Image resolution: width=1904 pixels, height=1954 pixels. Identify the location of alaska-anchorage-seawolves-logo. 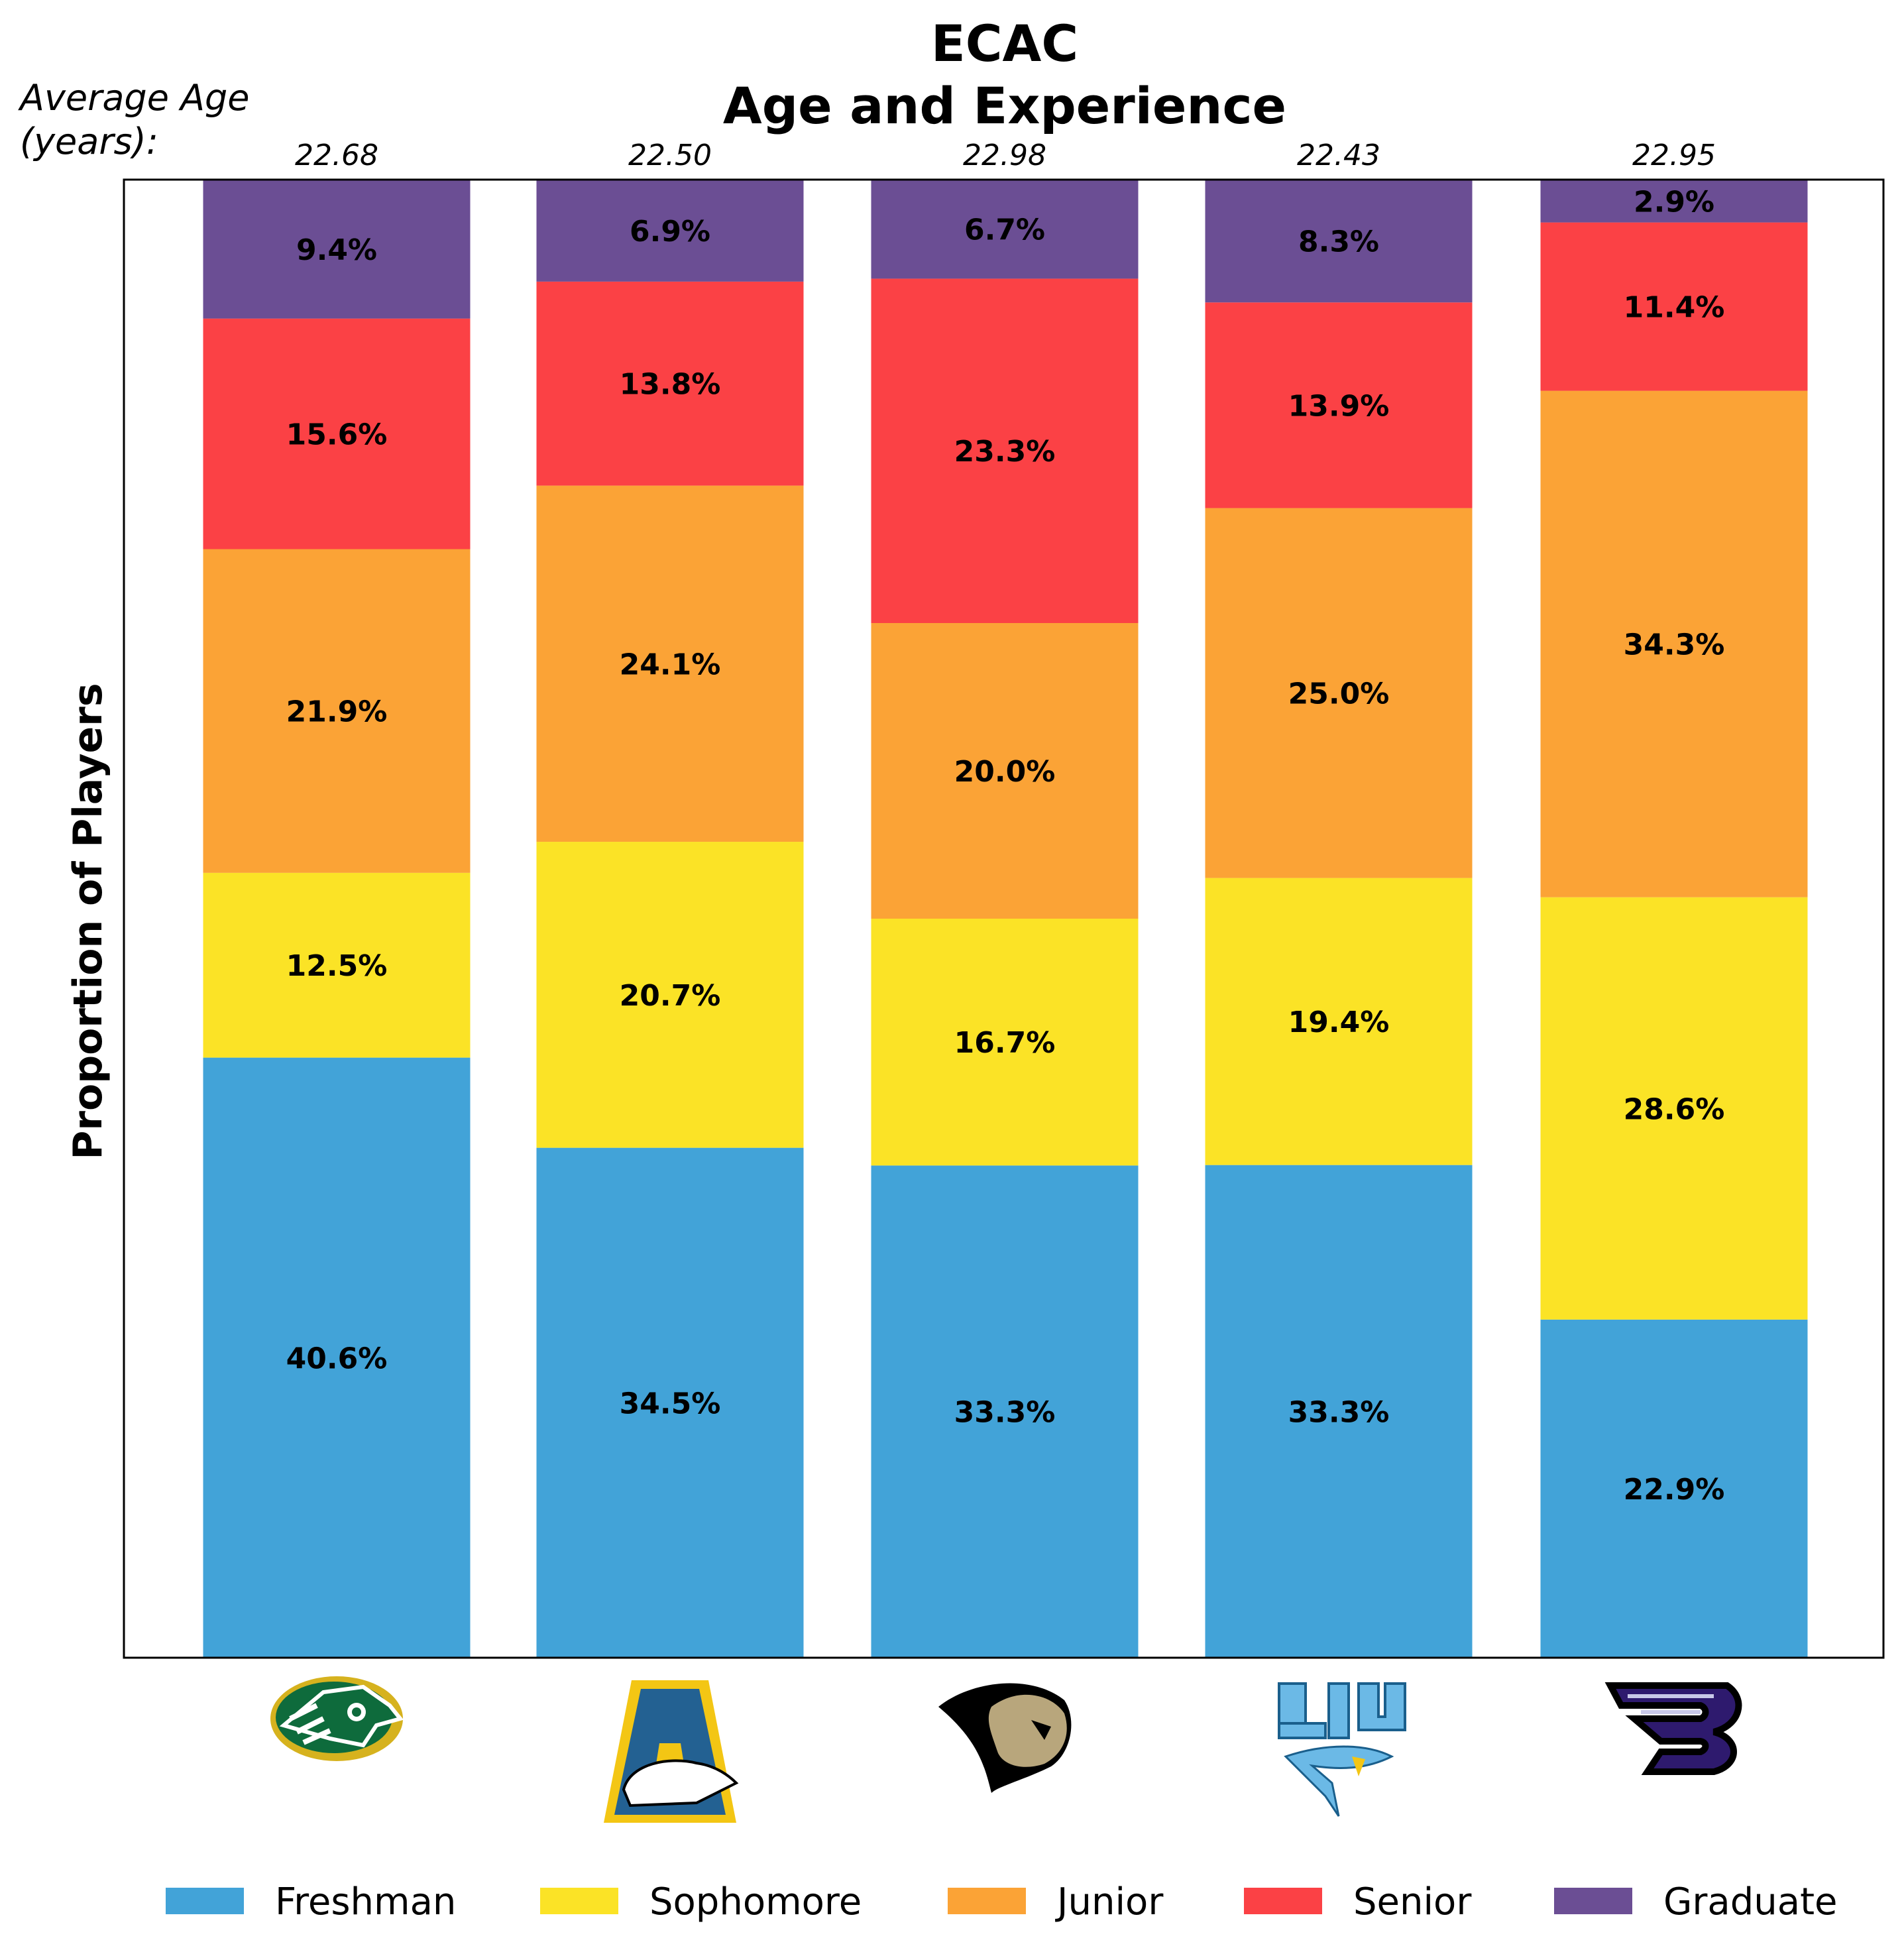
(337, 1718).